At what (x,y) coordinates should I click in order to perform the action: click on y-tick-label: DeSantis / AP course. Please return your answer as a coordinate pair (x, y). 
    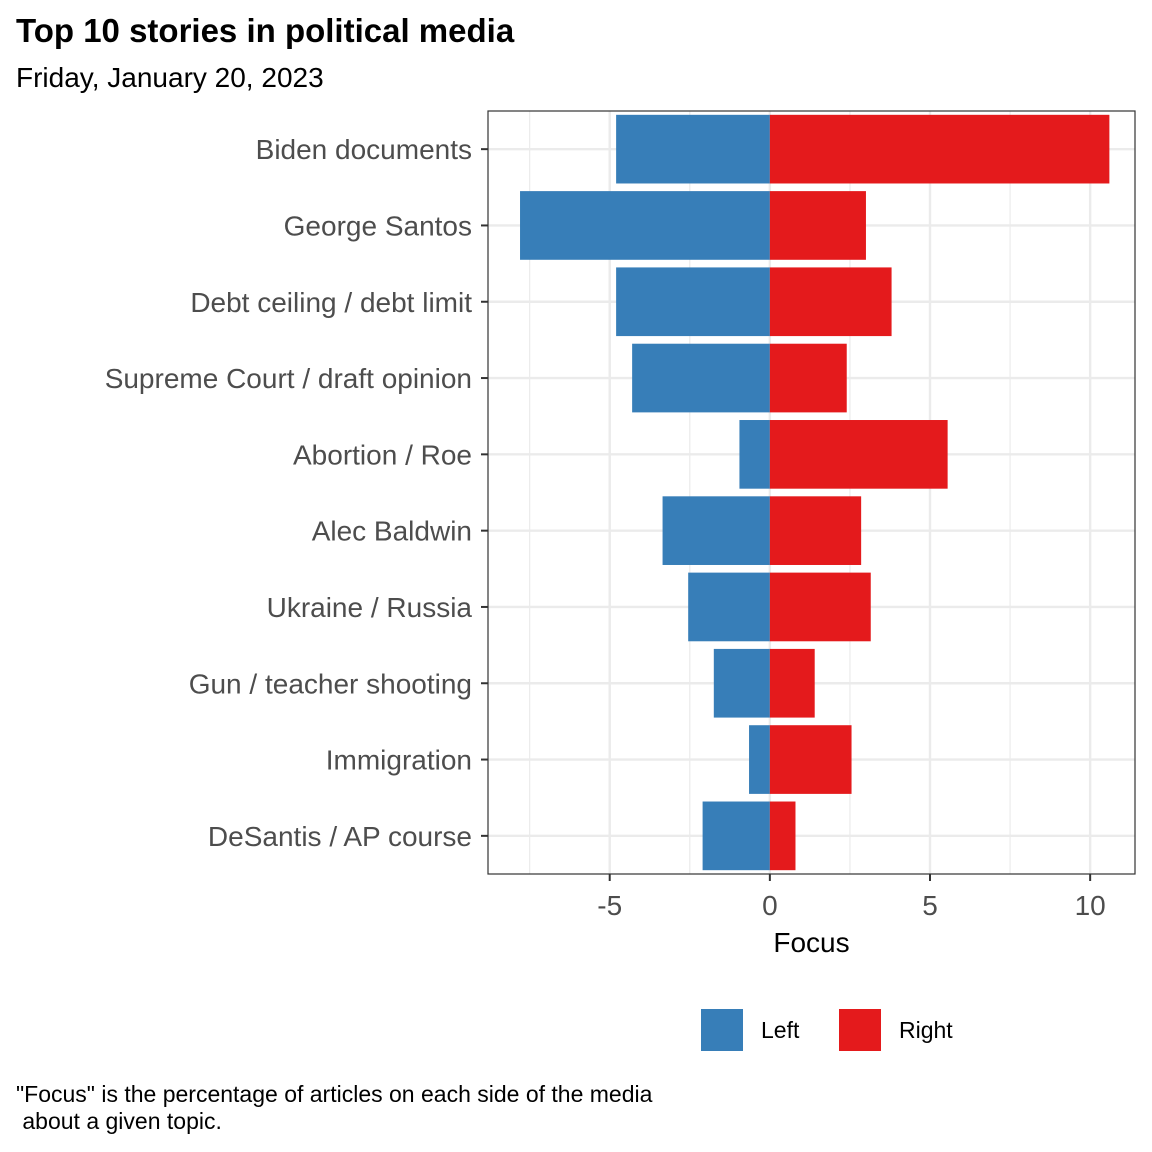
    Looking at the image, I should click on (340, 836).